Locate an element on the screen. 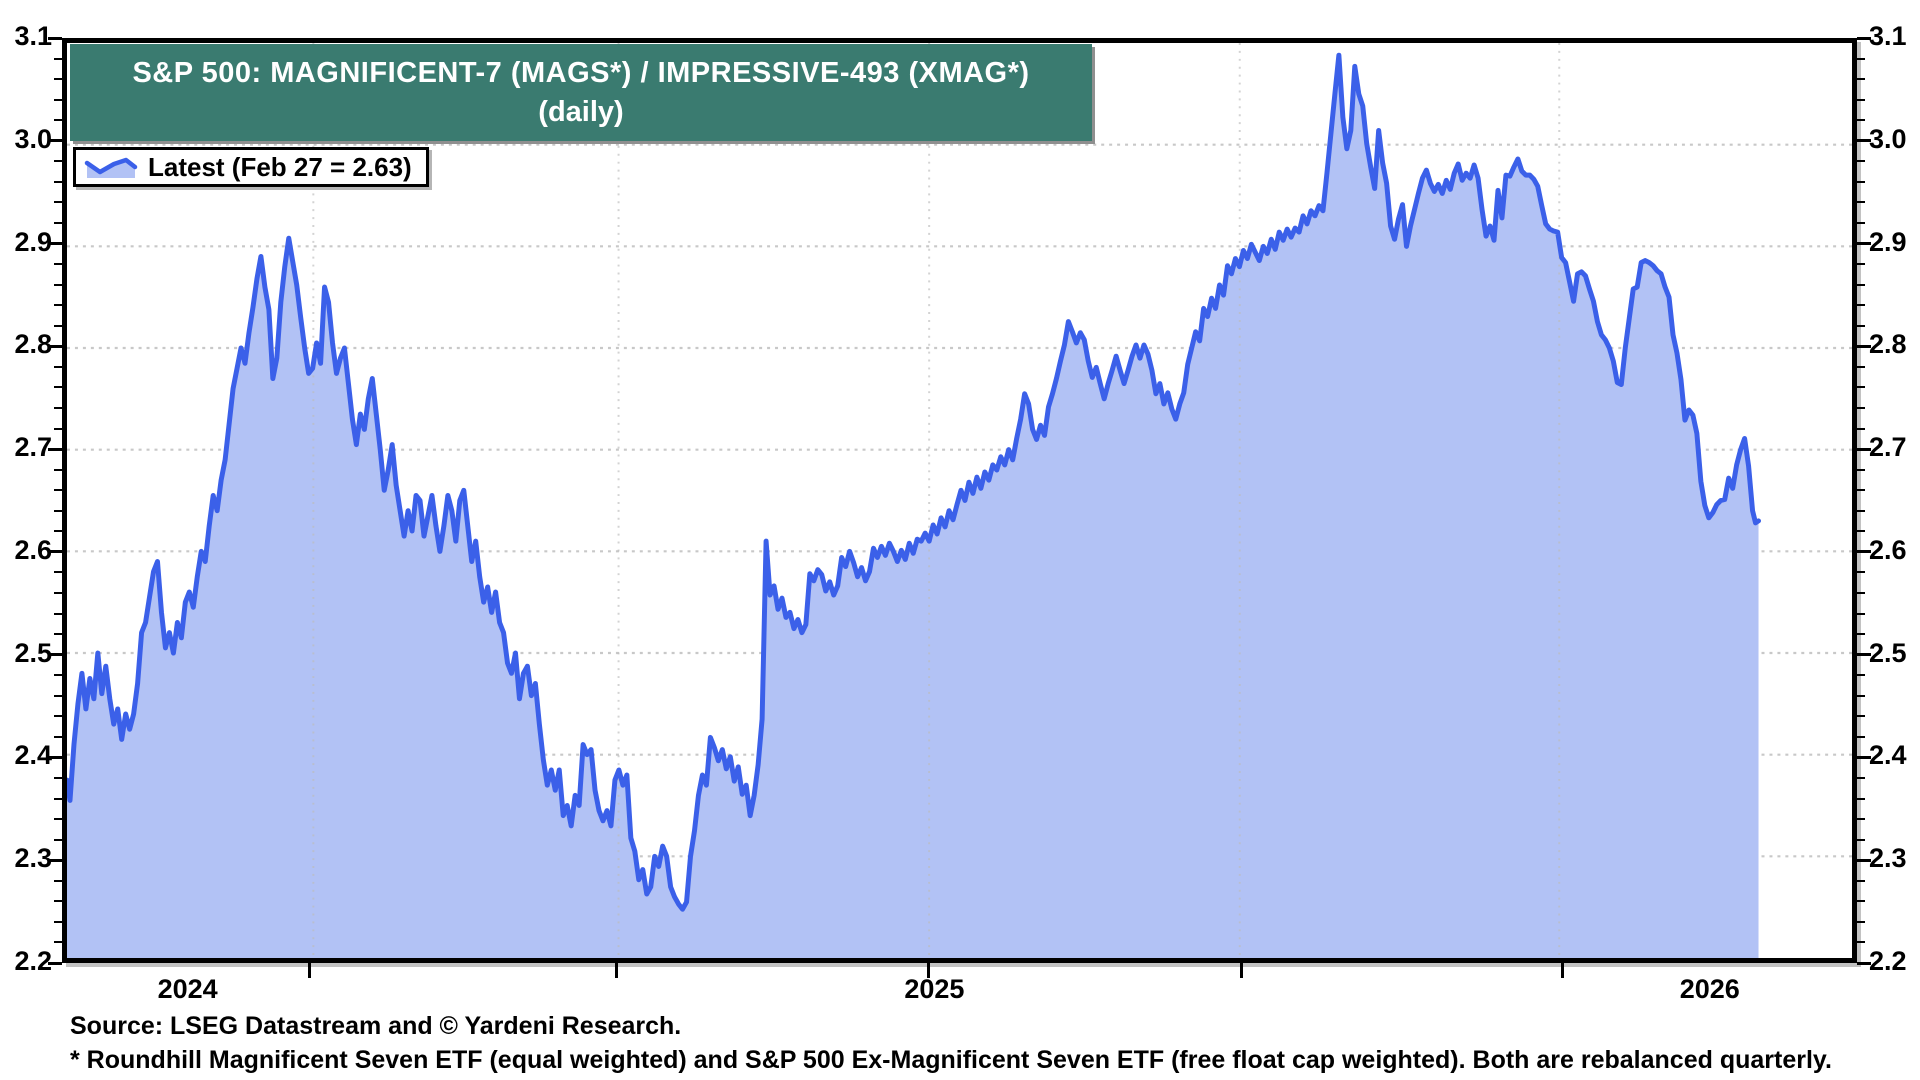 This screenshot has width=1920, height=1080. legend-label: Latest (Feb 27 = 2.63) is located at coordinates (280, 166).